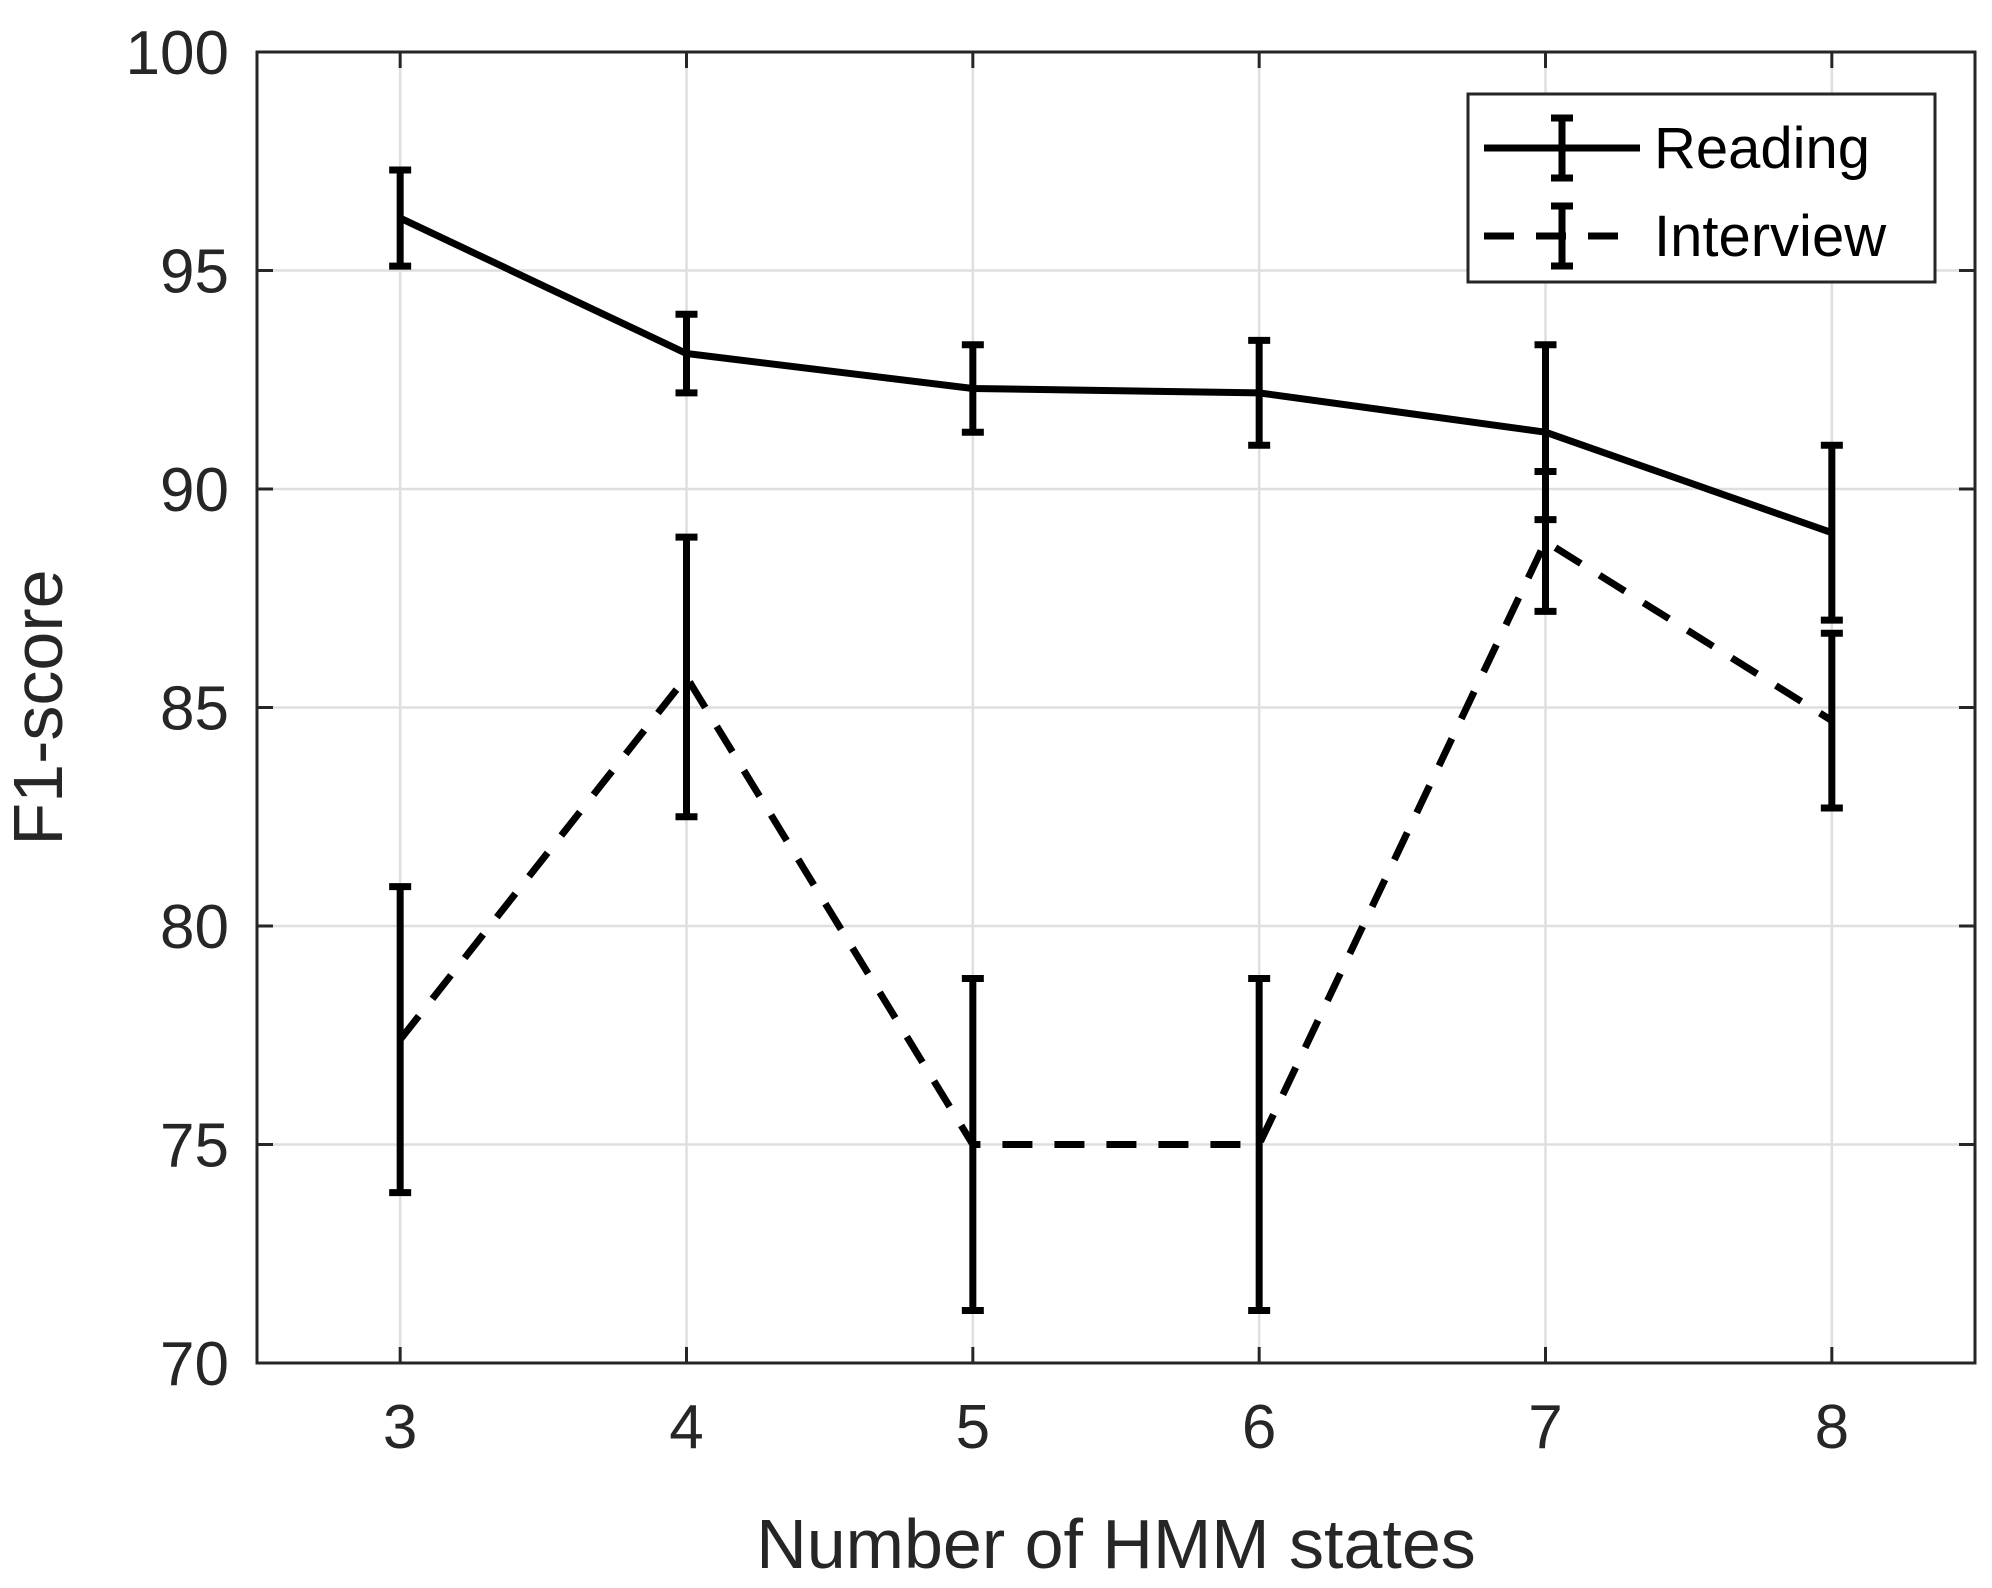 The height and width of the screenshot is (1588, 1992). Describe the element at coordinates (194, 1364) in the screenshot. I see `y-tick-label: 70` at that location.